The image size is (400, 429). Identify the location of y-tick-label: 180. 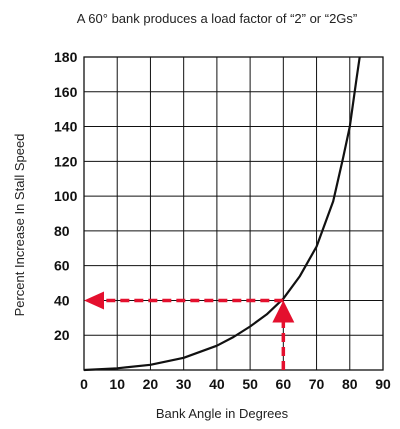
(66, 57).